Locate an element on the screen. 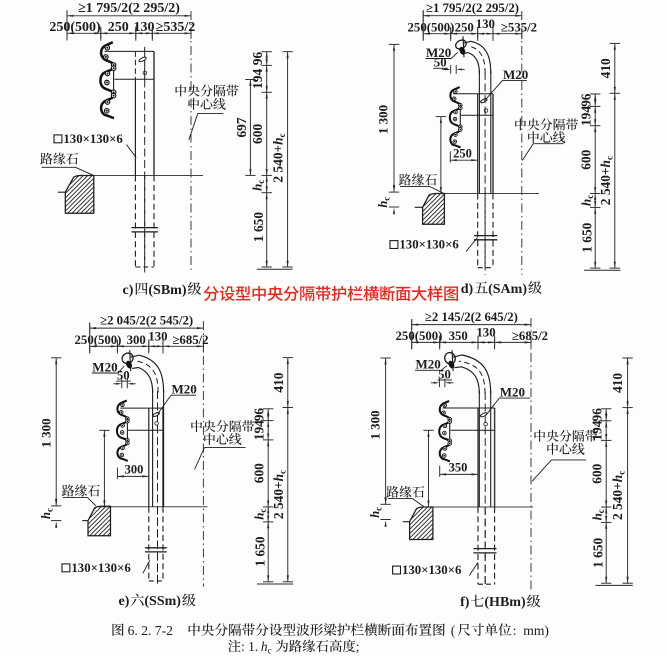 The image size is (667, 660). svg-text: (SSm) is located at coordinates (162, 601).